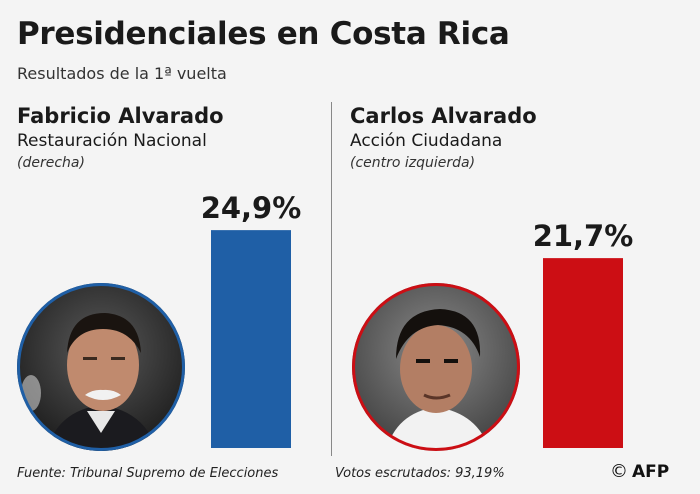  I want to click on agency-name: AFP, so click(651, 472).